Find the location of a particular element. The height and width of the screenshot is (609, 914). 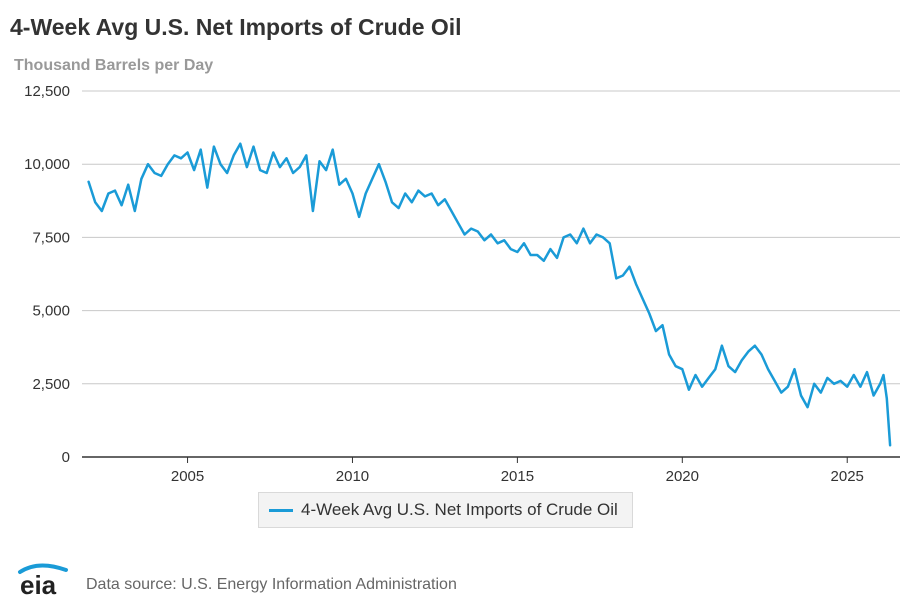

chart-subtitle: Thousand Barrels per Day is located at coordinates (114, 65).